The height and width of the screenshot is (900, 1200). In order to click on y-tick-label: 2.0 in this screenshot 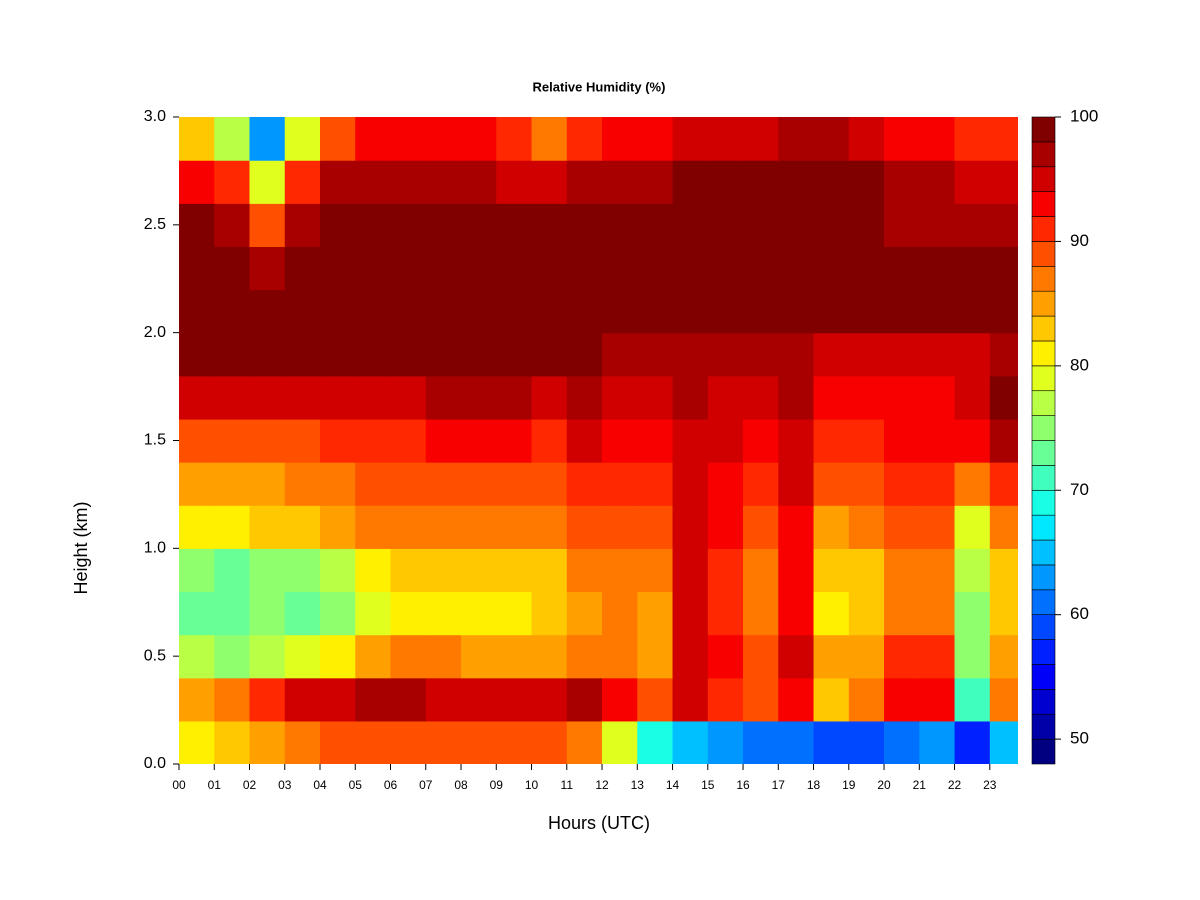, I will do `click(155, 332)`.